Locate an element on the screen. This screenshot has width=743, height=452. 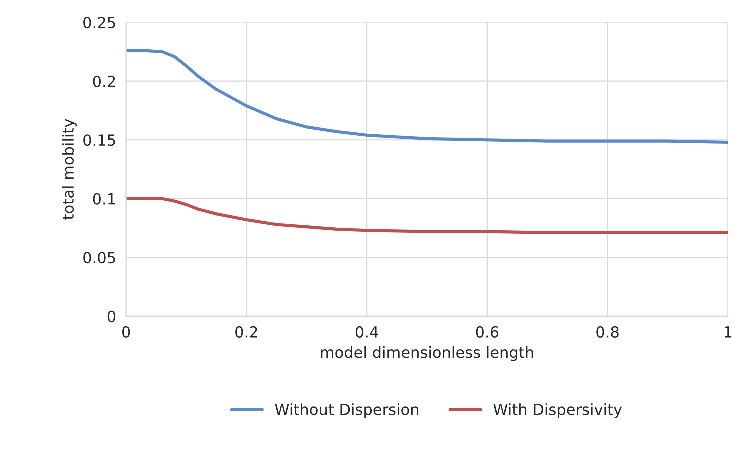
y-tick-label: 0.25 is located at coordinates (100, 23).